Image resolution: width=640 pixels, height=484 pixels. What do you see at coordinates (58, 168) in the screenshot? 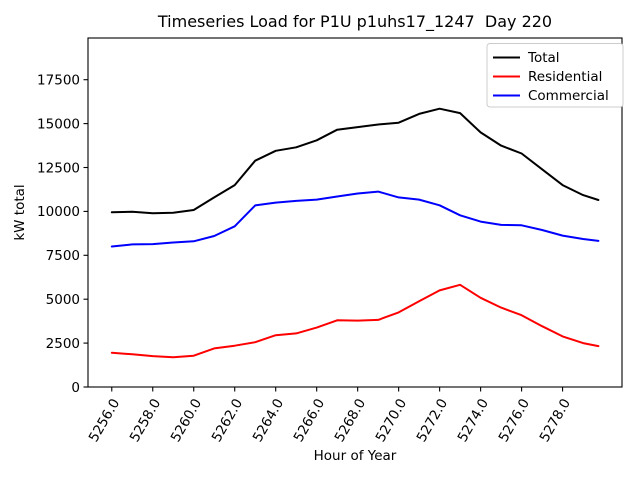
I see `y-tick-label: 12500` at bounding box center [58, 168].